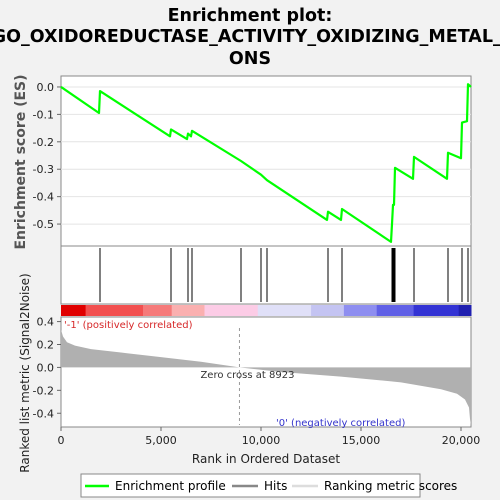 Image resolution: width=500 pixels, height=500 pixels. Describe the element at coordinates (275, 486) in the screenshot. I see `legend-item-hits: Hits` at that location.